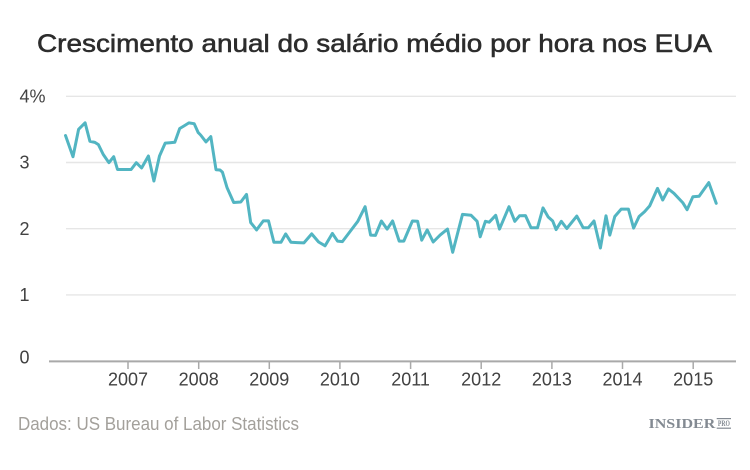 Image resolution: width=750 pixels, height=470 pixels. Describe the element at coordinates (682, 423) in the screenshot. I see `svg-text: INSIDER` at that location.